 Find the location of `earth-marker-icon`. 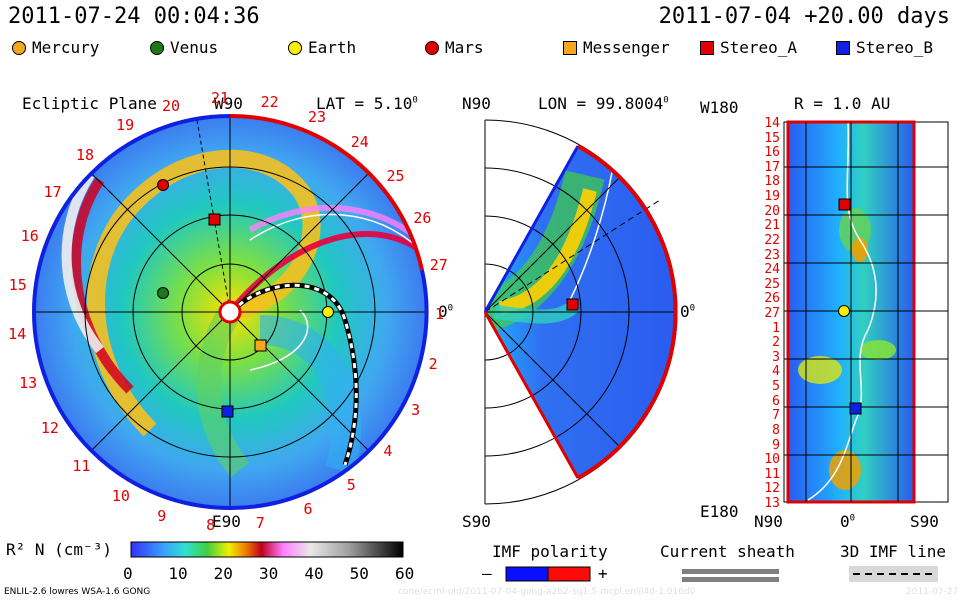

earth-marker-icon is located at coordinates (295, 47).